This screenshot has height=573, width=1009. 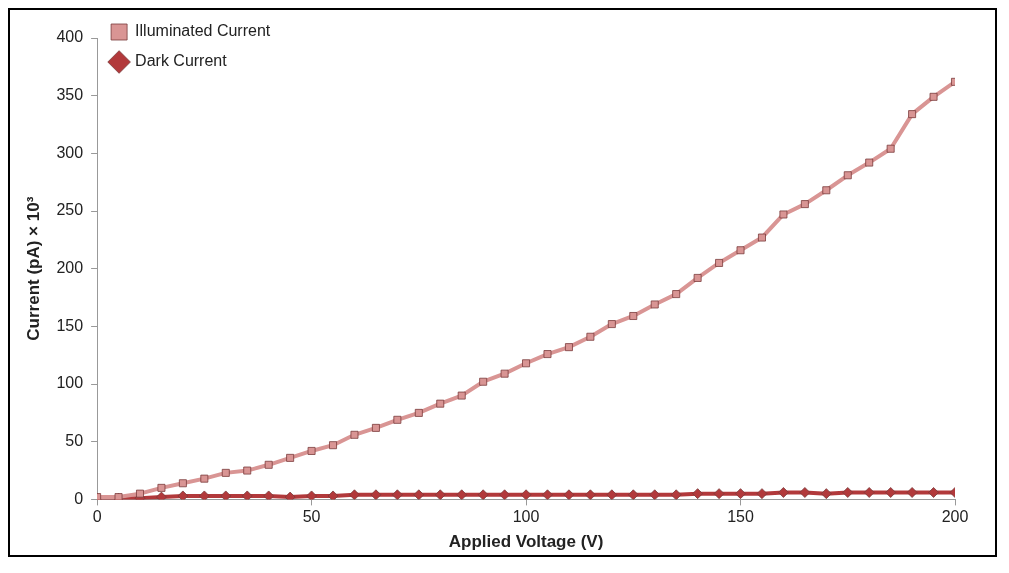 I want to click on y-tick-label: 400, so click(x=70, y=37).